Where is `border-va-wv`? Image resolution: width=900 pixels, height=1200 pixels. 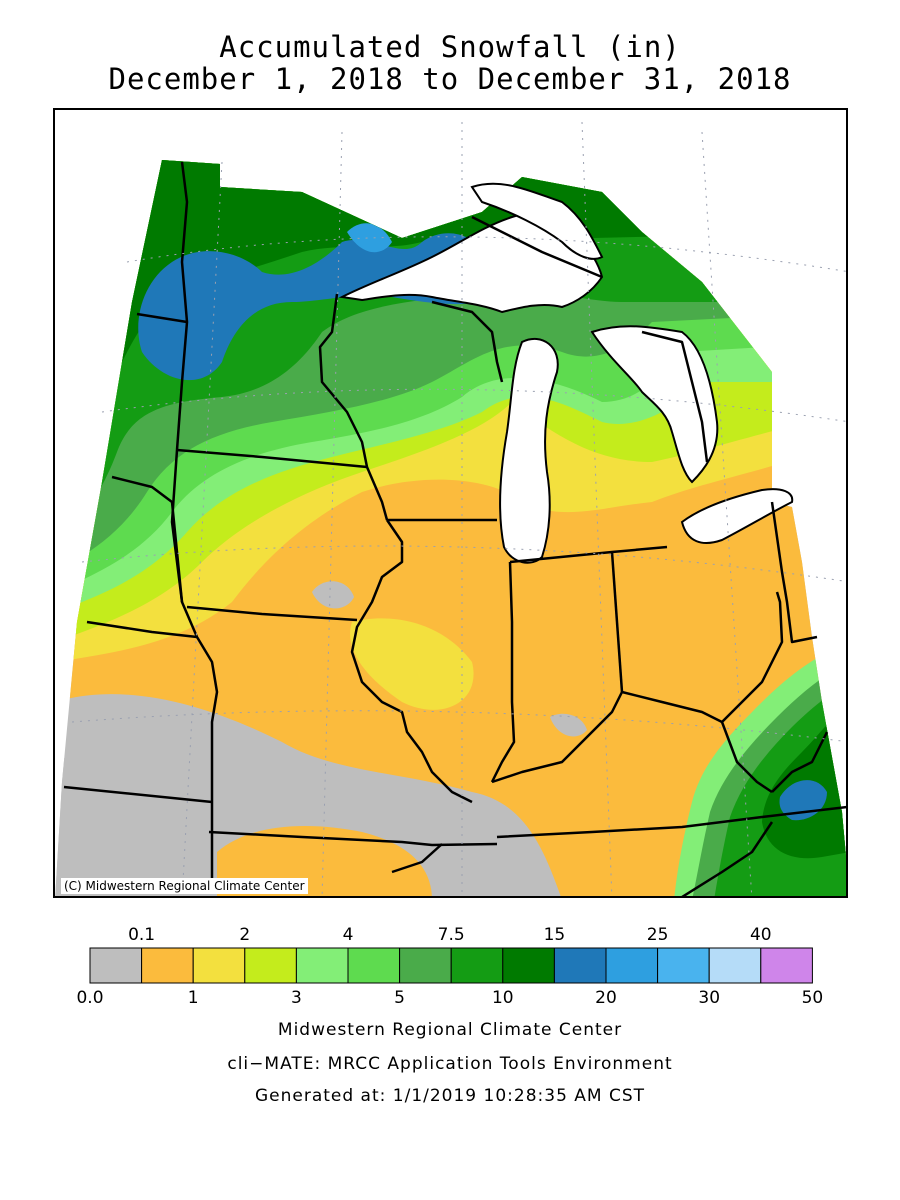 border-va-wv is located at coordinates (800, 762).